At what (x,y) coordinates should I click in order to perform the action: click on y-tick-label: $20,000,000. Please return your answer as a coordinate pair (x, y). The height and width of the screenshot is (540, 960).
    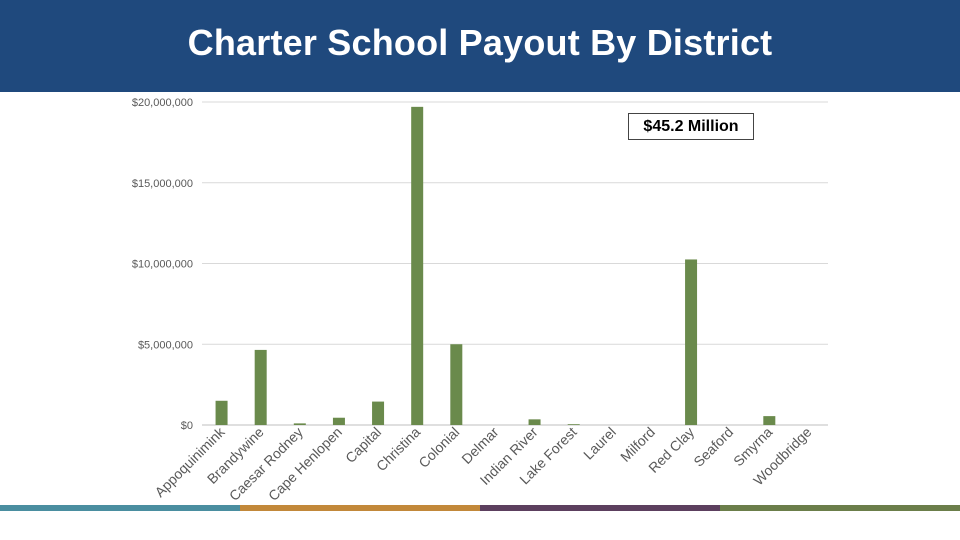
    Looking at the image, I should click on (162, 103).